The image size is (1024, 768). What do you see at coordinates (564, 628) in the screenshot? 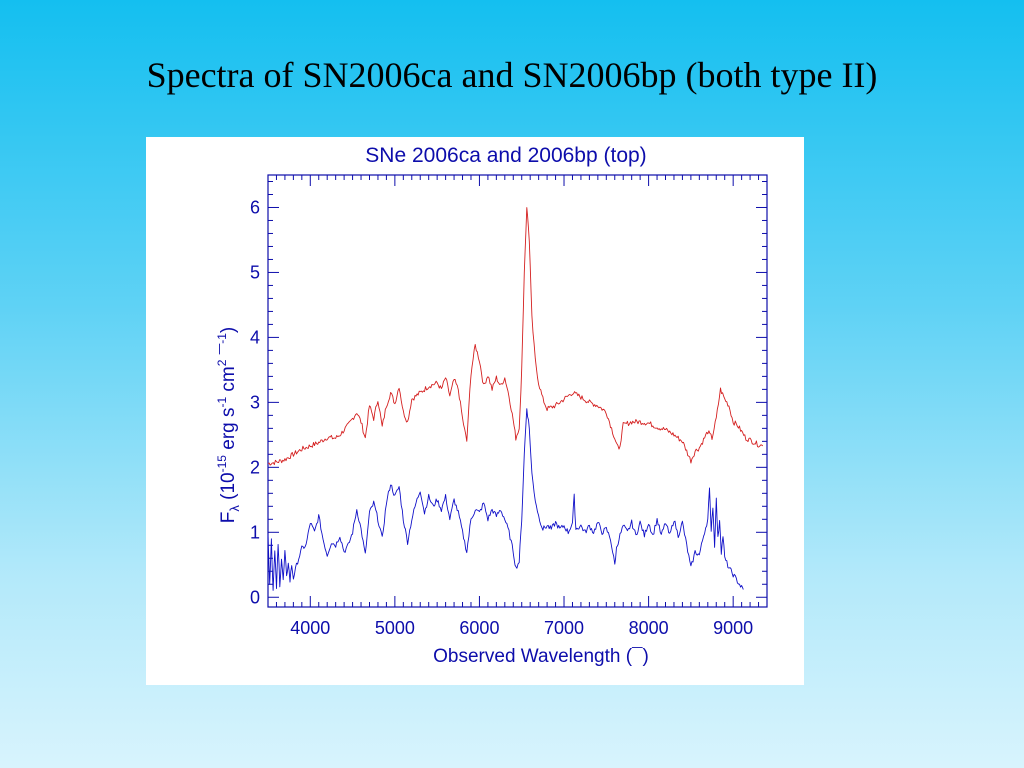
I see `x-tick-label: 7000` at bounding box center [564, 628].